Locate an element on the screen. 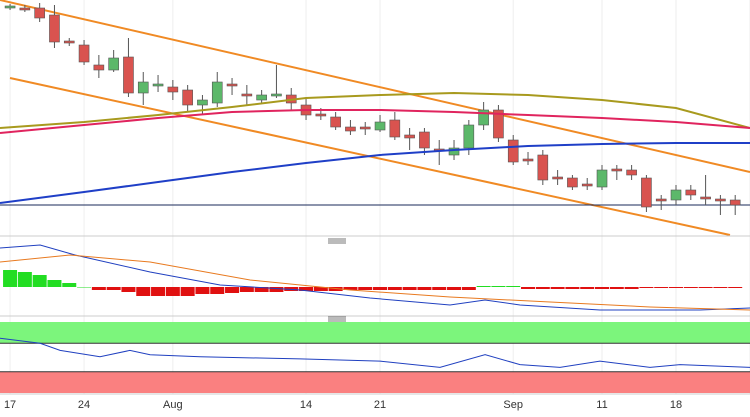 The image size is (750, 417). rsi-oversold-band is located at coordinates (375, 382).